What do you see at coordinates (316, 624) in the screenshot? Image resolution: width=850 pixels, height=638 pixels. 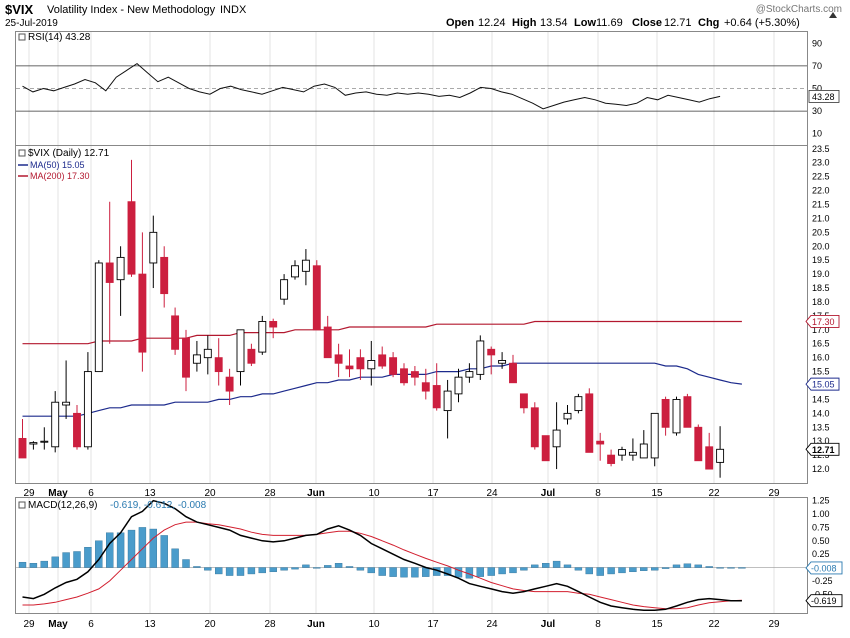 I see `macd-x-tick-label: Jun` at bounding box center [316, 624].